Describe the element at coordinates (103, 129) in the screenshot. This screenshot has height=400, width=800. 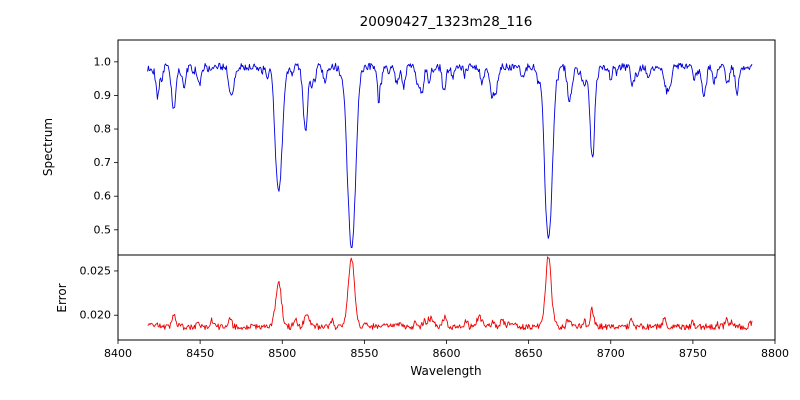
I see `spectrum-y-tick-label: 0.8` at that location.